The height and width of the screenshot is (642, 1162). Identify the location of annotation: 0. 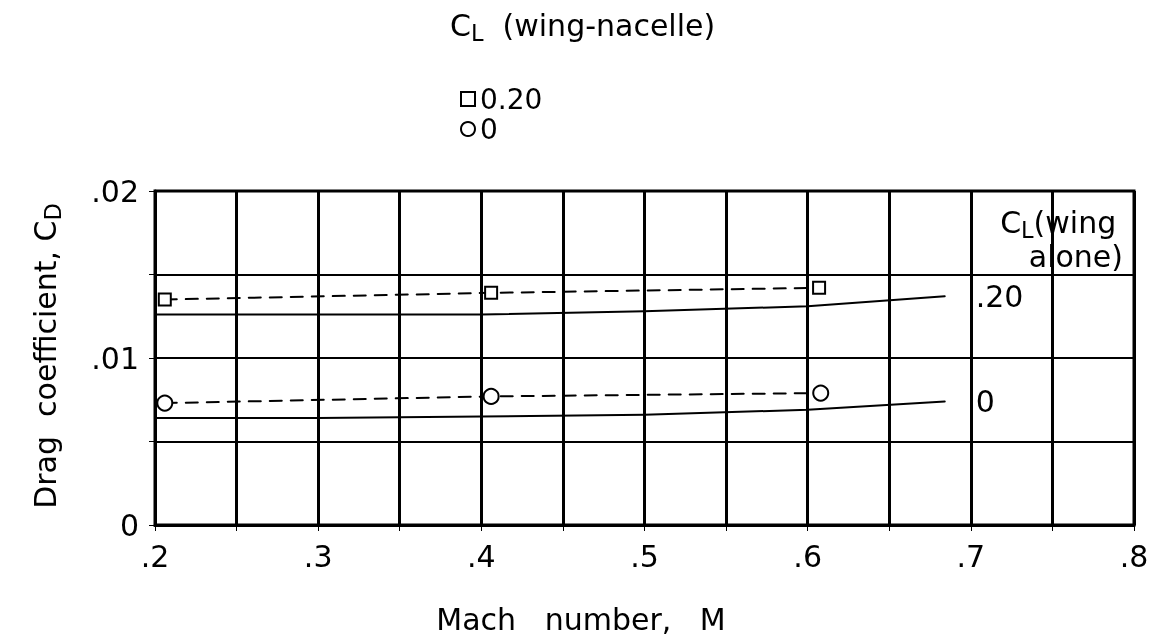
(985, 401).